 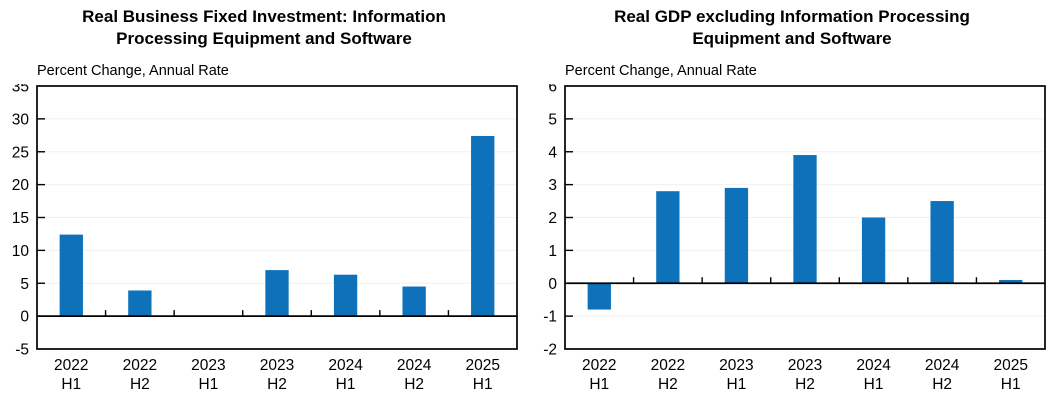 I want to click on y-tick-label: 10, so click(x=21, y=251).